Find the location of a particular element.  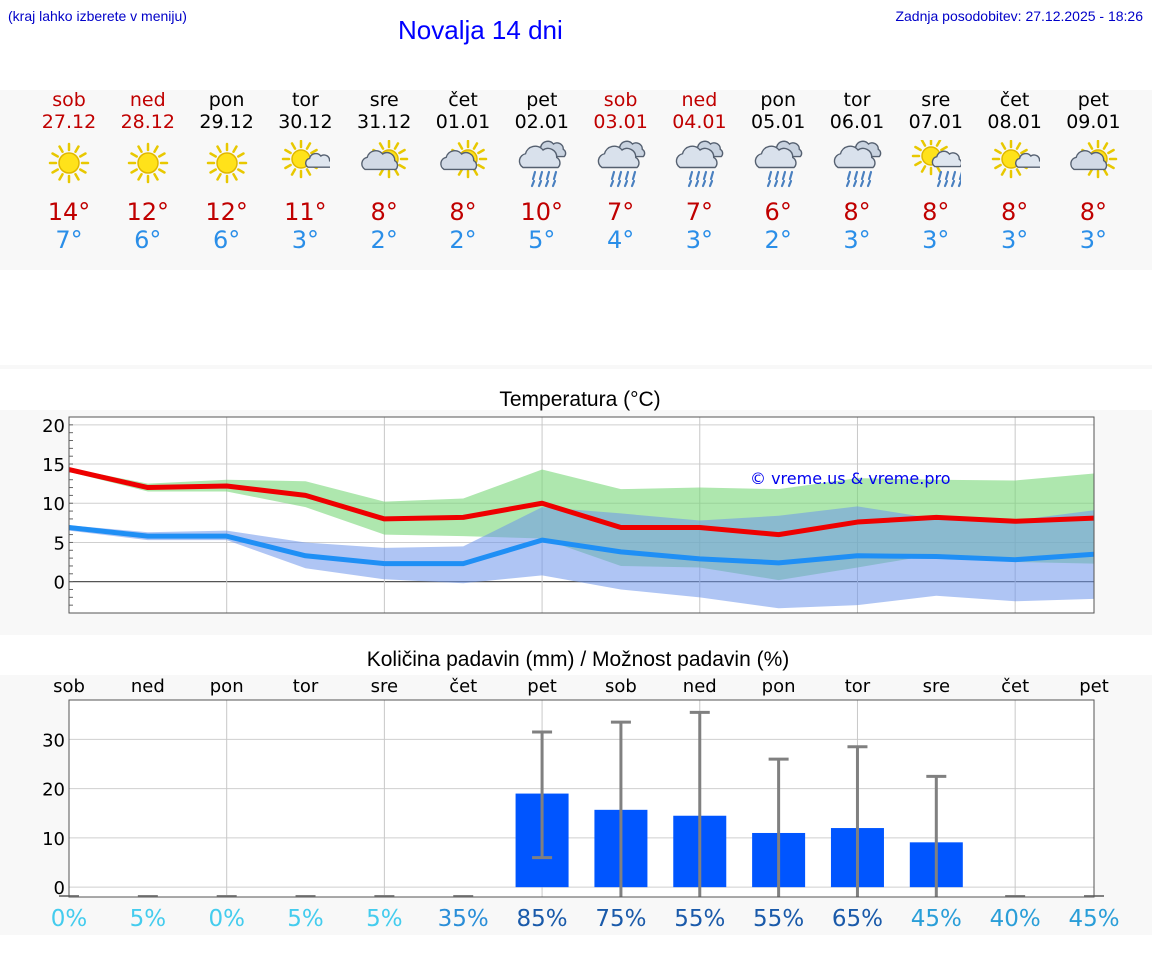

x-category-label: sob is located at coordinates (69, 686).